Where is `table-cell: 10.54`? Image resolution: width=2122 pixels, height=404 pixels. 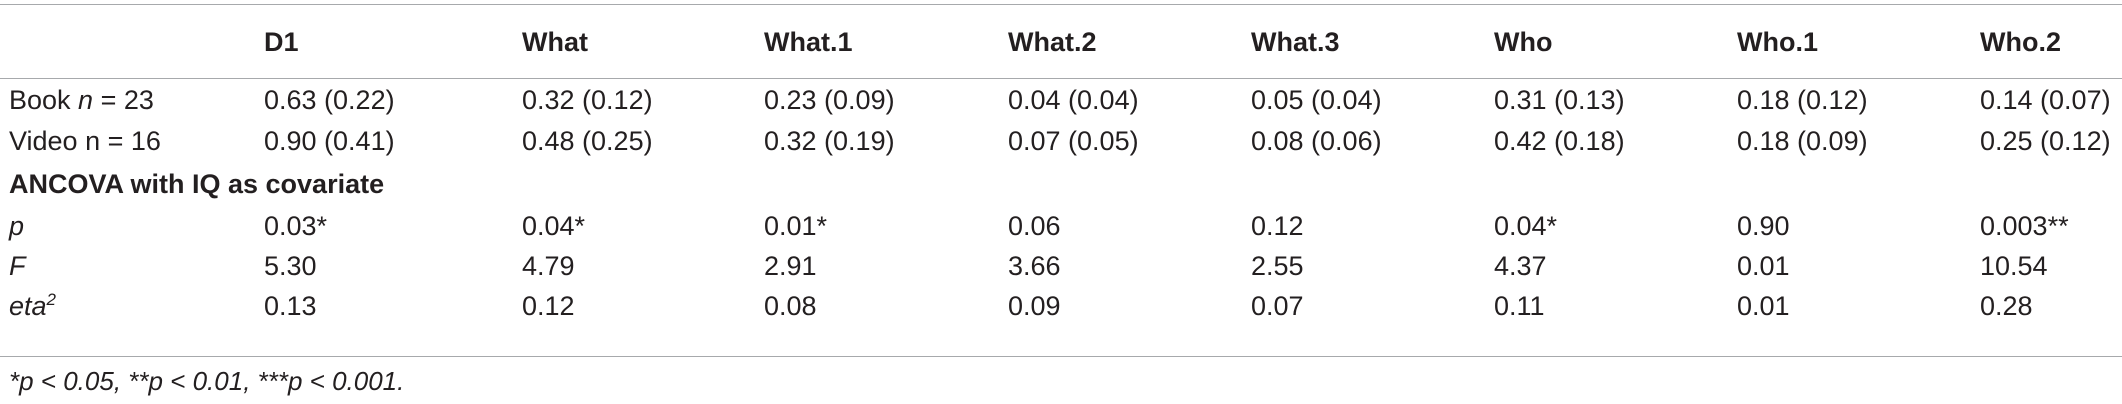
table-cell: 10.54 is located at coordinates (2014, 265).